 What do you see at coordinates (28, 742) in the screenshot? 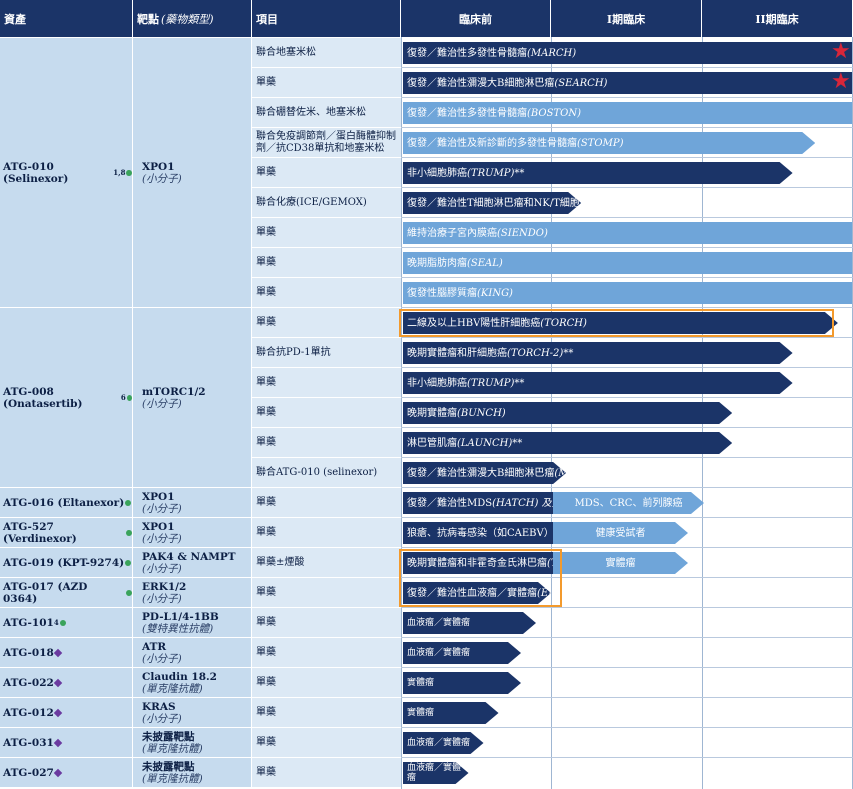
I see `asset-name: ATG-031` at bounding box center [28, 742].